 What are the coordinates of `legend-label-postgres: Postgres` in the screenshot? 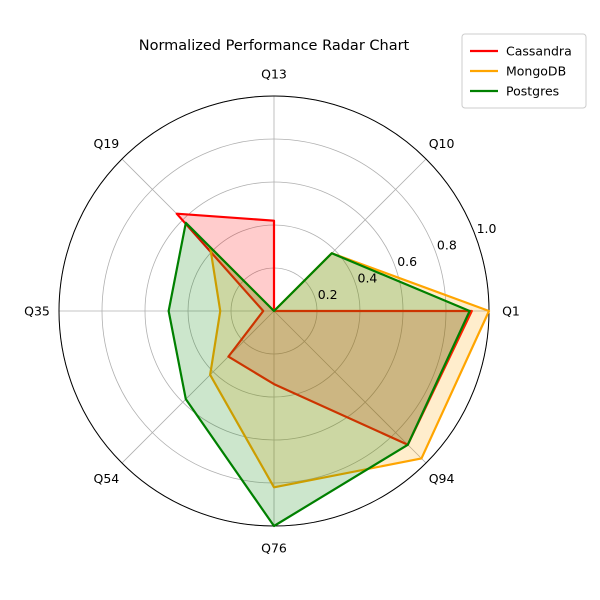 It's located at (532, 91).